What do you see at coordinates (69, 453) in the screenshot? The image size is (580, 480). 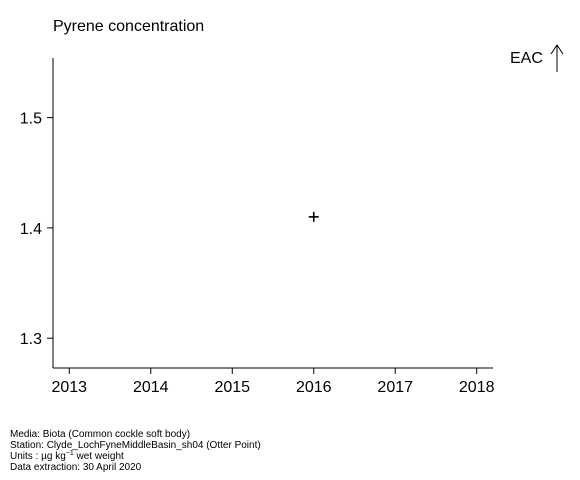 I see `footer-units-exponent: −1` at bounding box center [69, 453].